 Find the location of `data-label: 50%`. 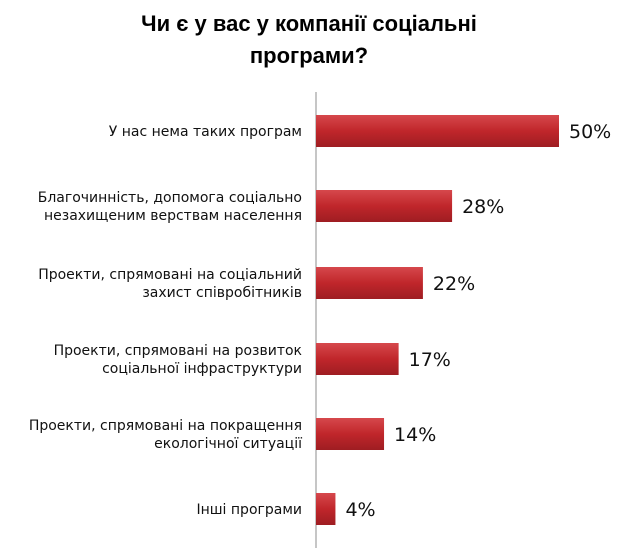

data-label: 50% is located at coordinates (590, 132).